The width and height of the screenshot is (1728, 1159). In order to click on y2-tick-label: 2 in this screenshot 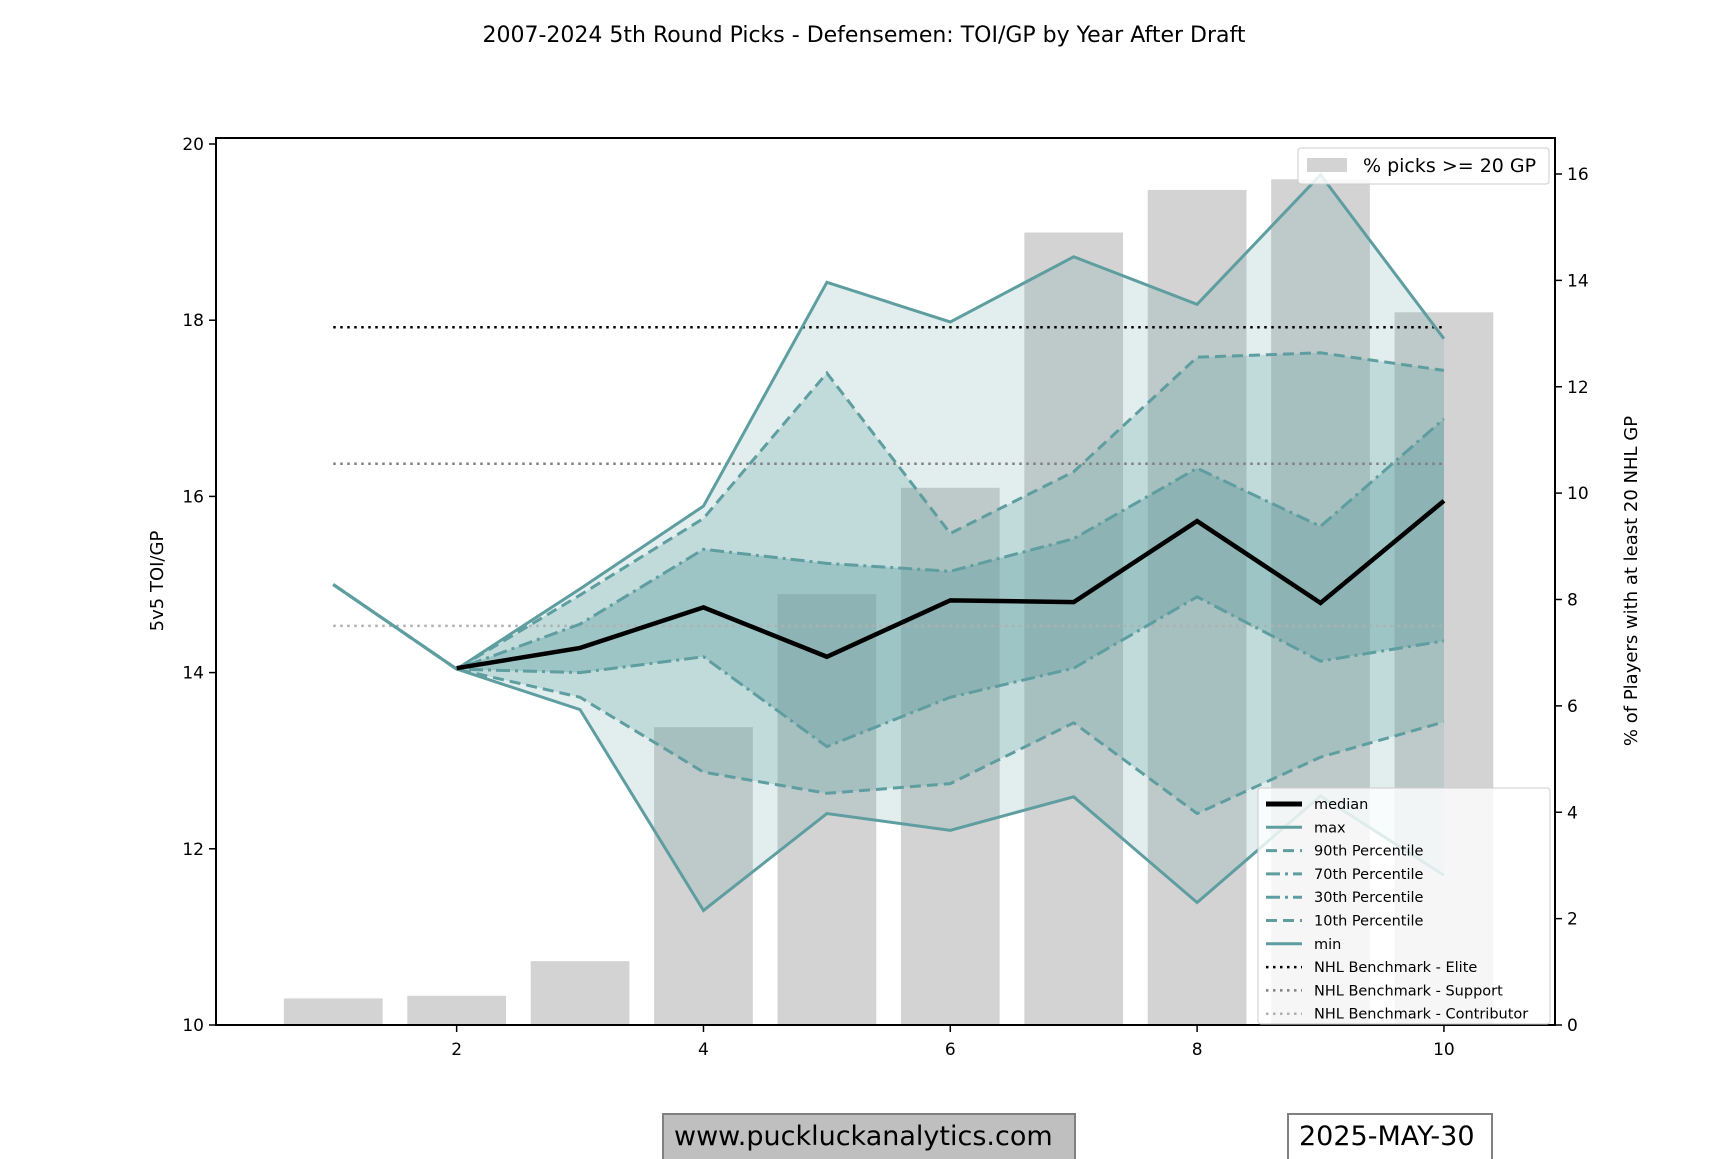, I will do `click(1572, 920)`.